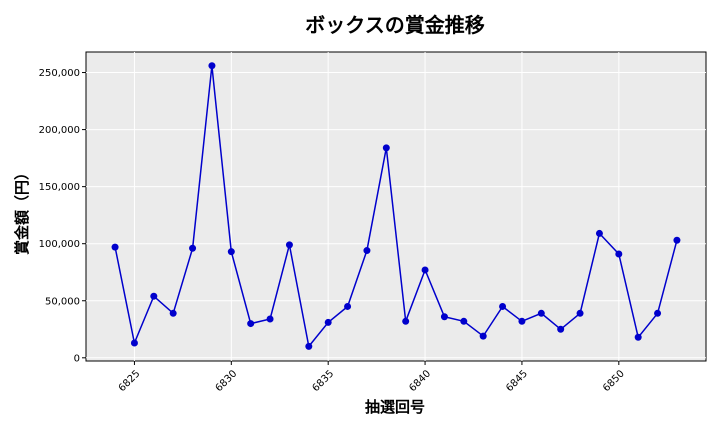  What do you see at coordinates (22, 210) in the screenshot?
I see `y-axis-label: 賞金額（円）` at bounding box center [22, 210].